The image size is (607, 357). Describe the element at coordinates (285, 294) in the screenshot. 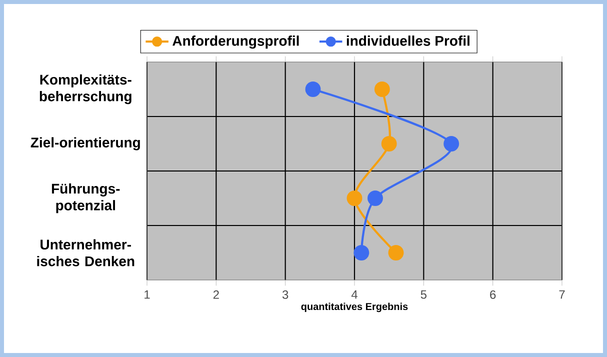

I see `x-tick-label: 3` at that location.